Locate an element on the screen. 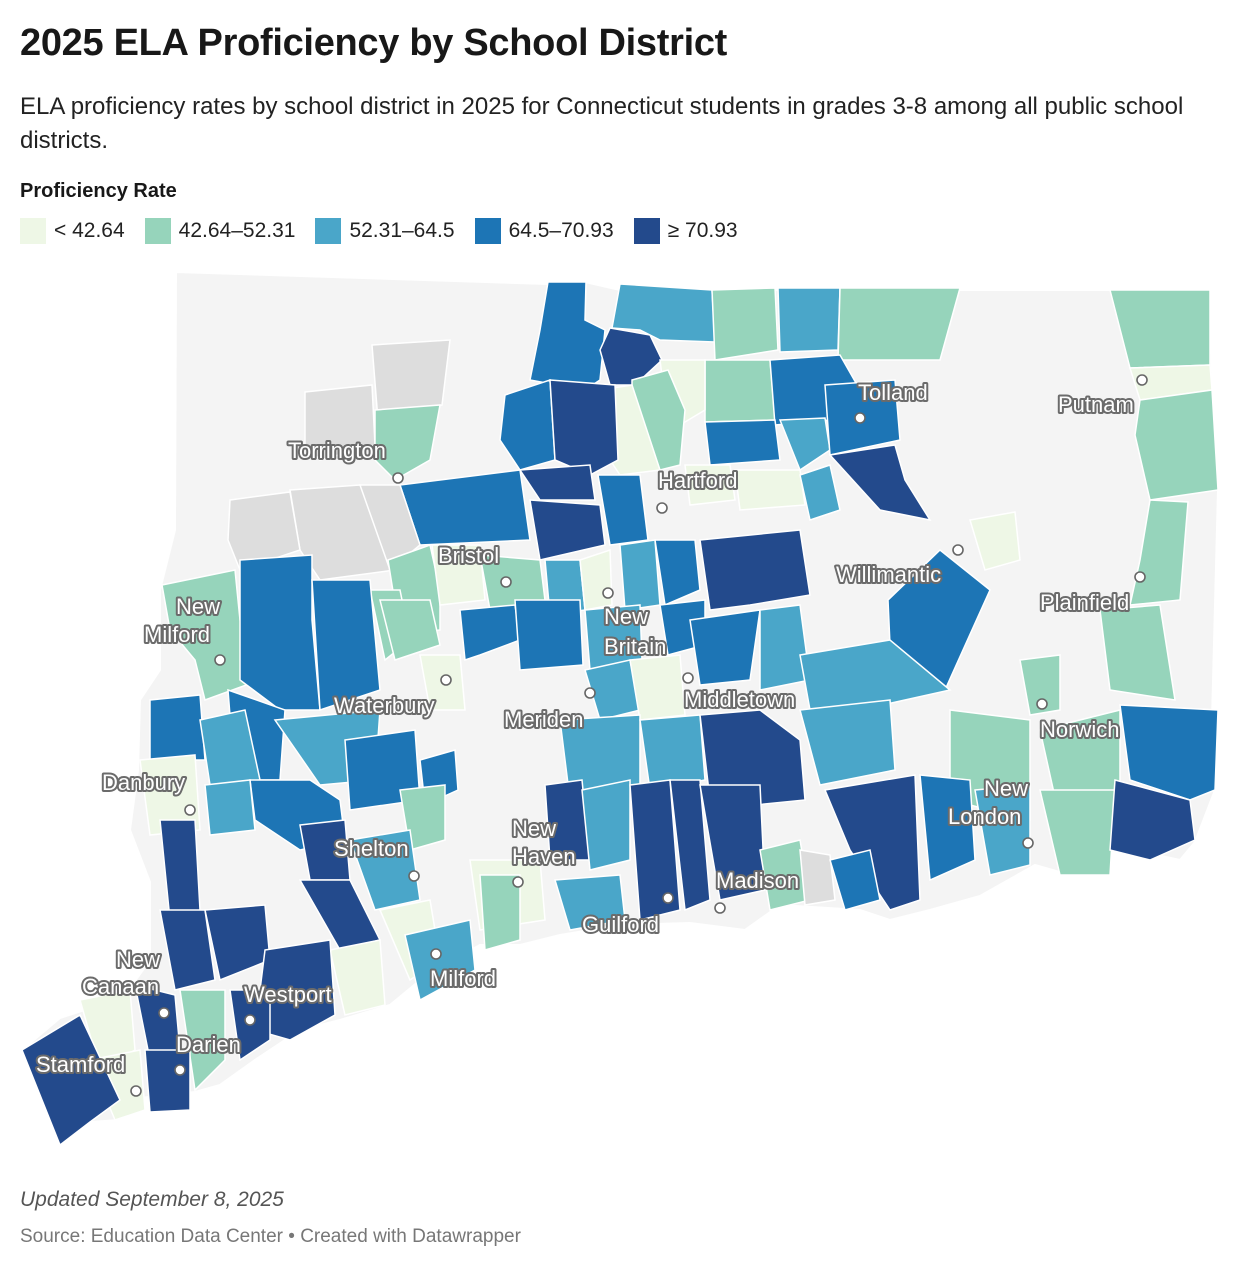  city-label: Meriden is located at coordinates (543, 719).